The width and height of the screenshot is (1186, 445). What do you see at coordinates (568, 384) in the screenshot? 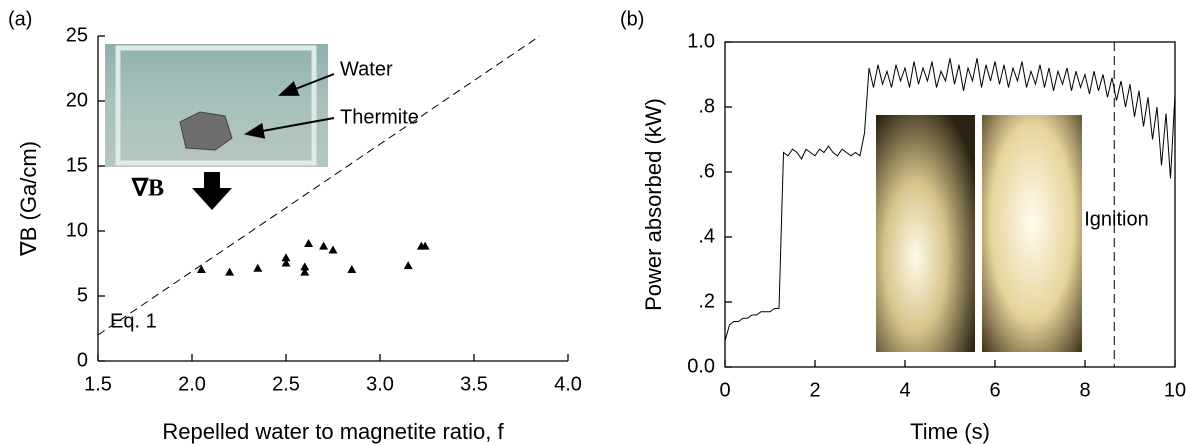
I see `x-tick-label: 4.0` at bounding box center [568, 384].